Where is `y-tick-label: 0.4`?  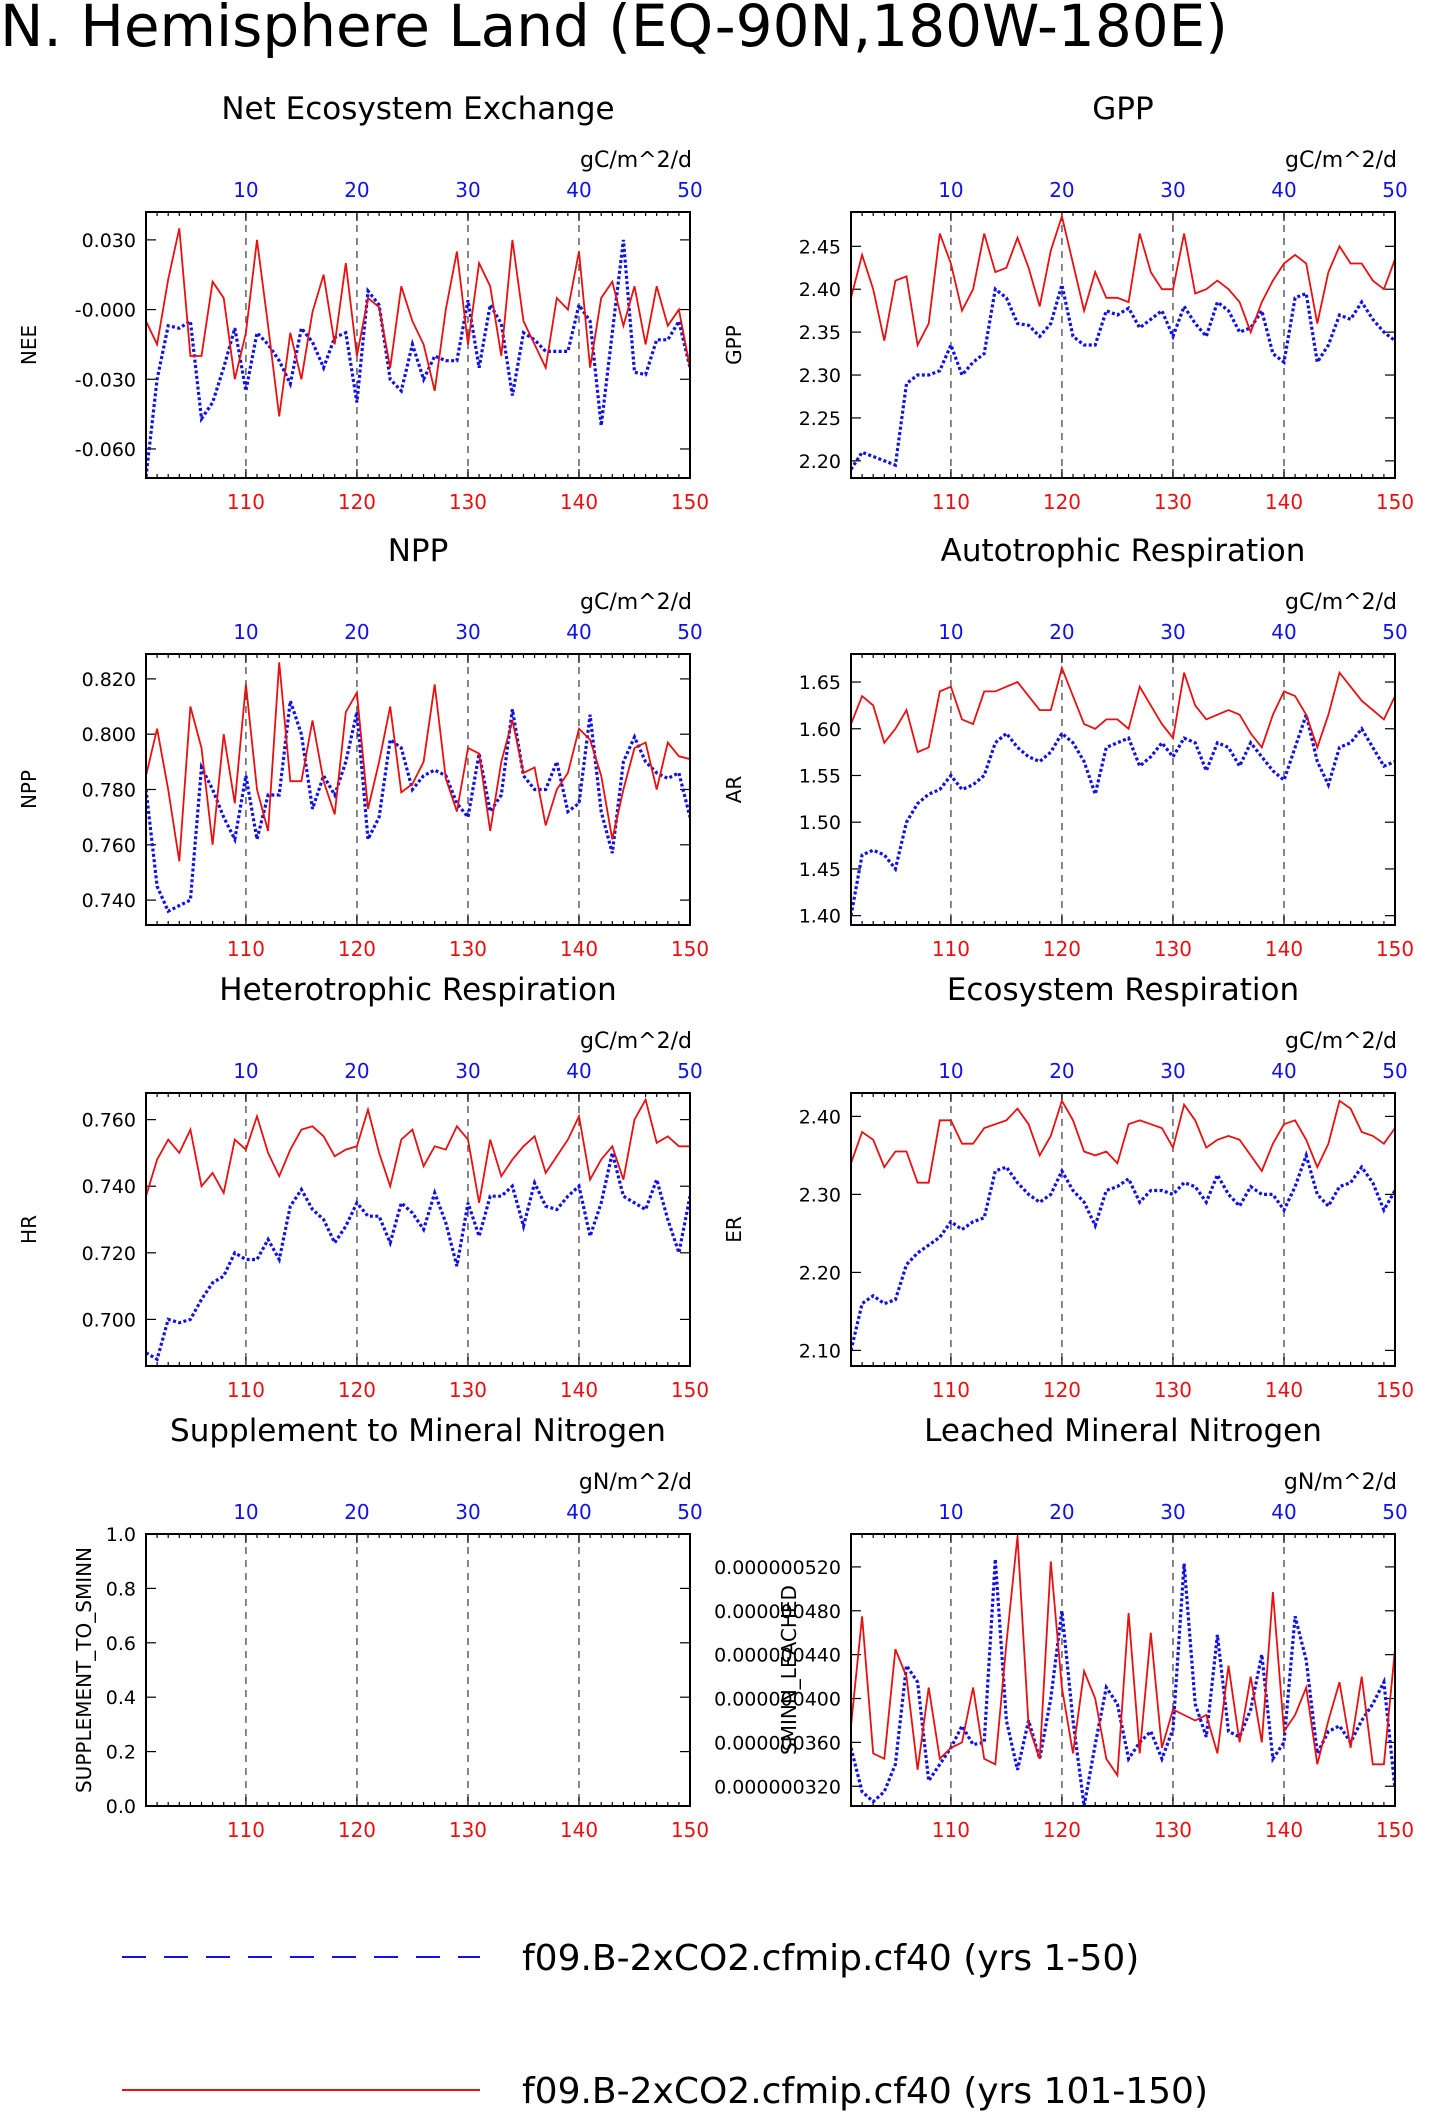 y-tick-label: 0.4 is located at coordinates (121, 1698).